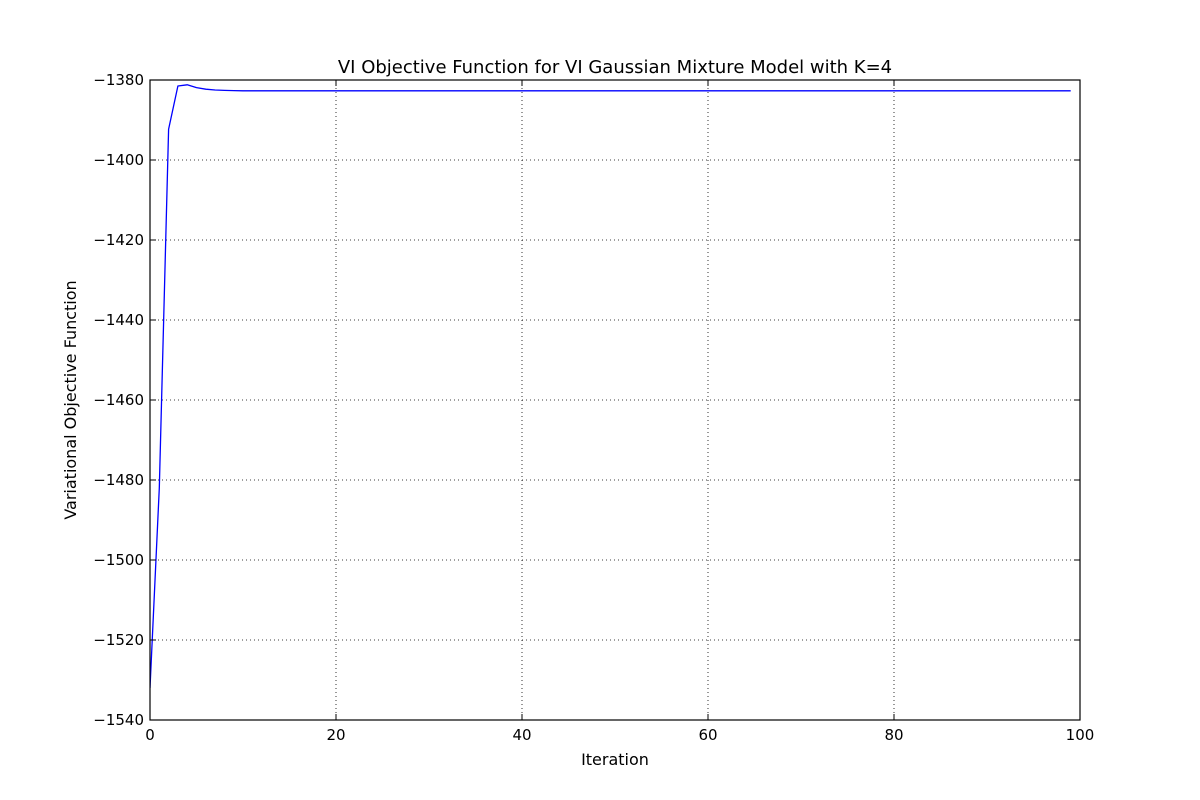 The width and height of the screenshot is (1200, 800). Describe the element at coordinates (707, 735) in the screenshot. I see `x-tick-label: 60` at that location.